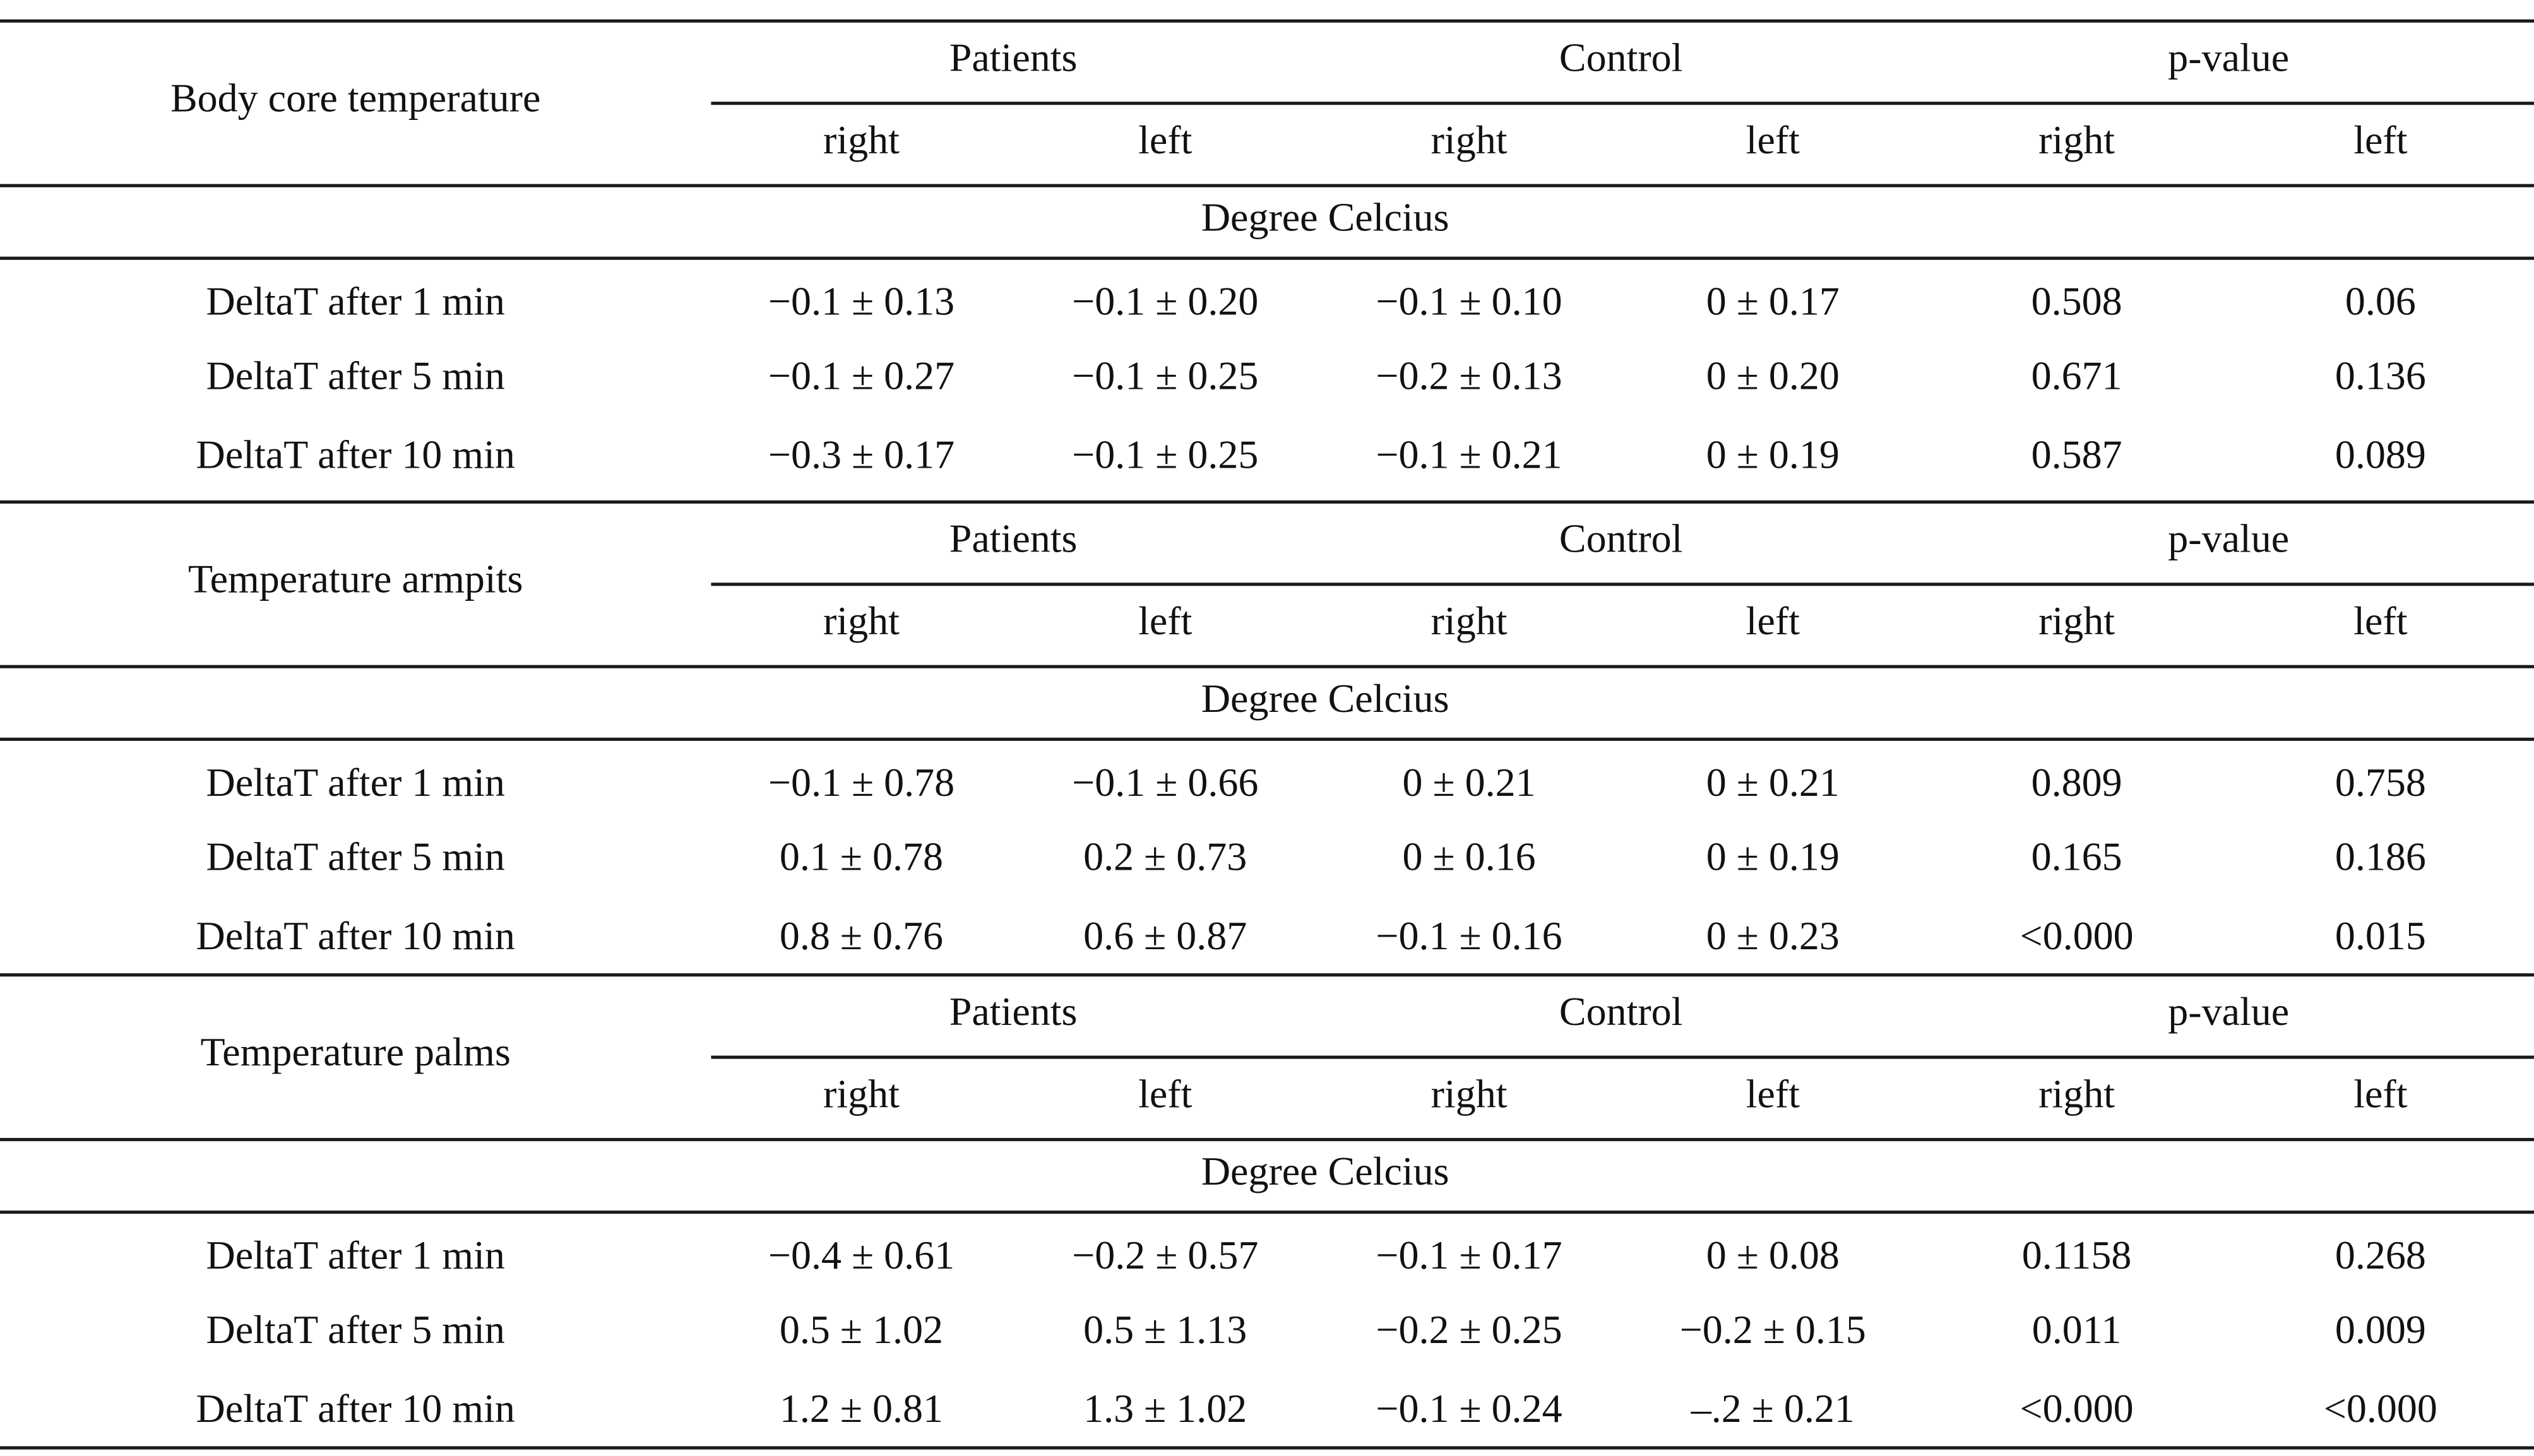 Image resolution: width=2534 pixels, height=1456 pixels. I want to click on table-cell-patients-left: 0.6 ± 0.87, so click(1165, 937).